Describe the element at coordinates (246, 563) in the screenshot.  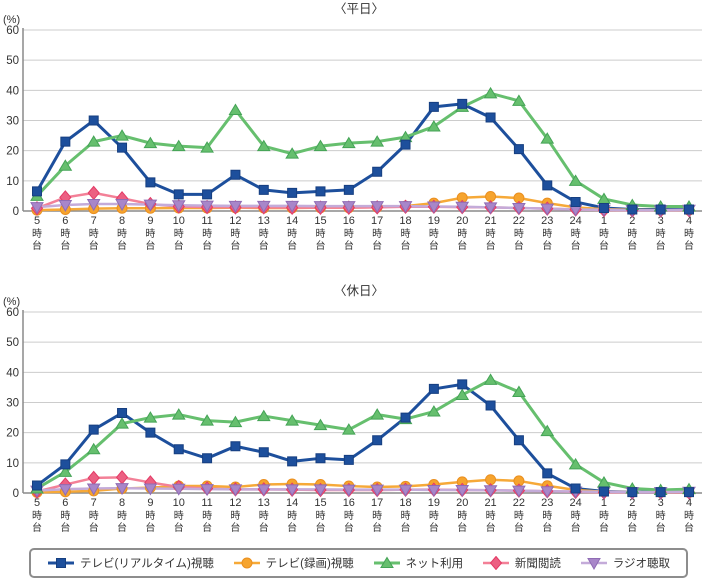
I see `circle-marker-icon` at that location.